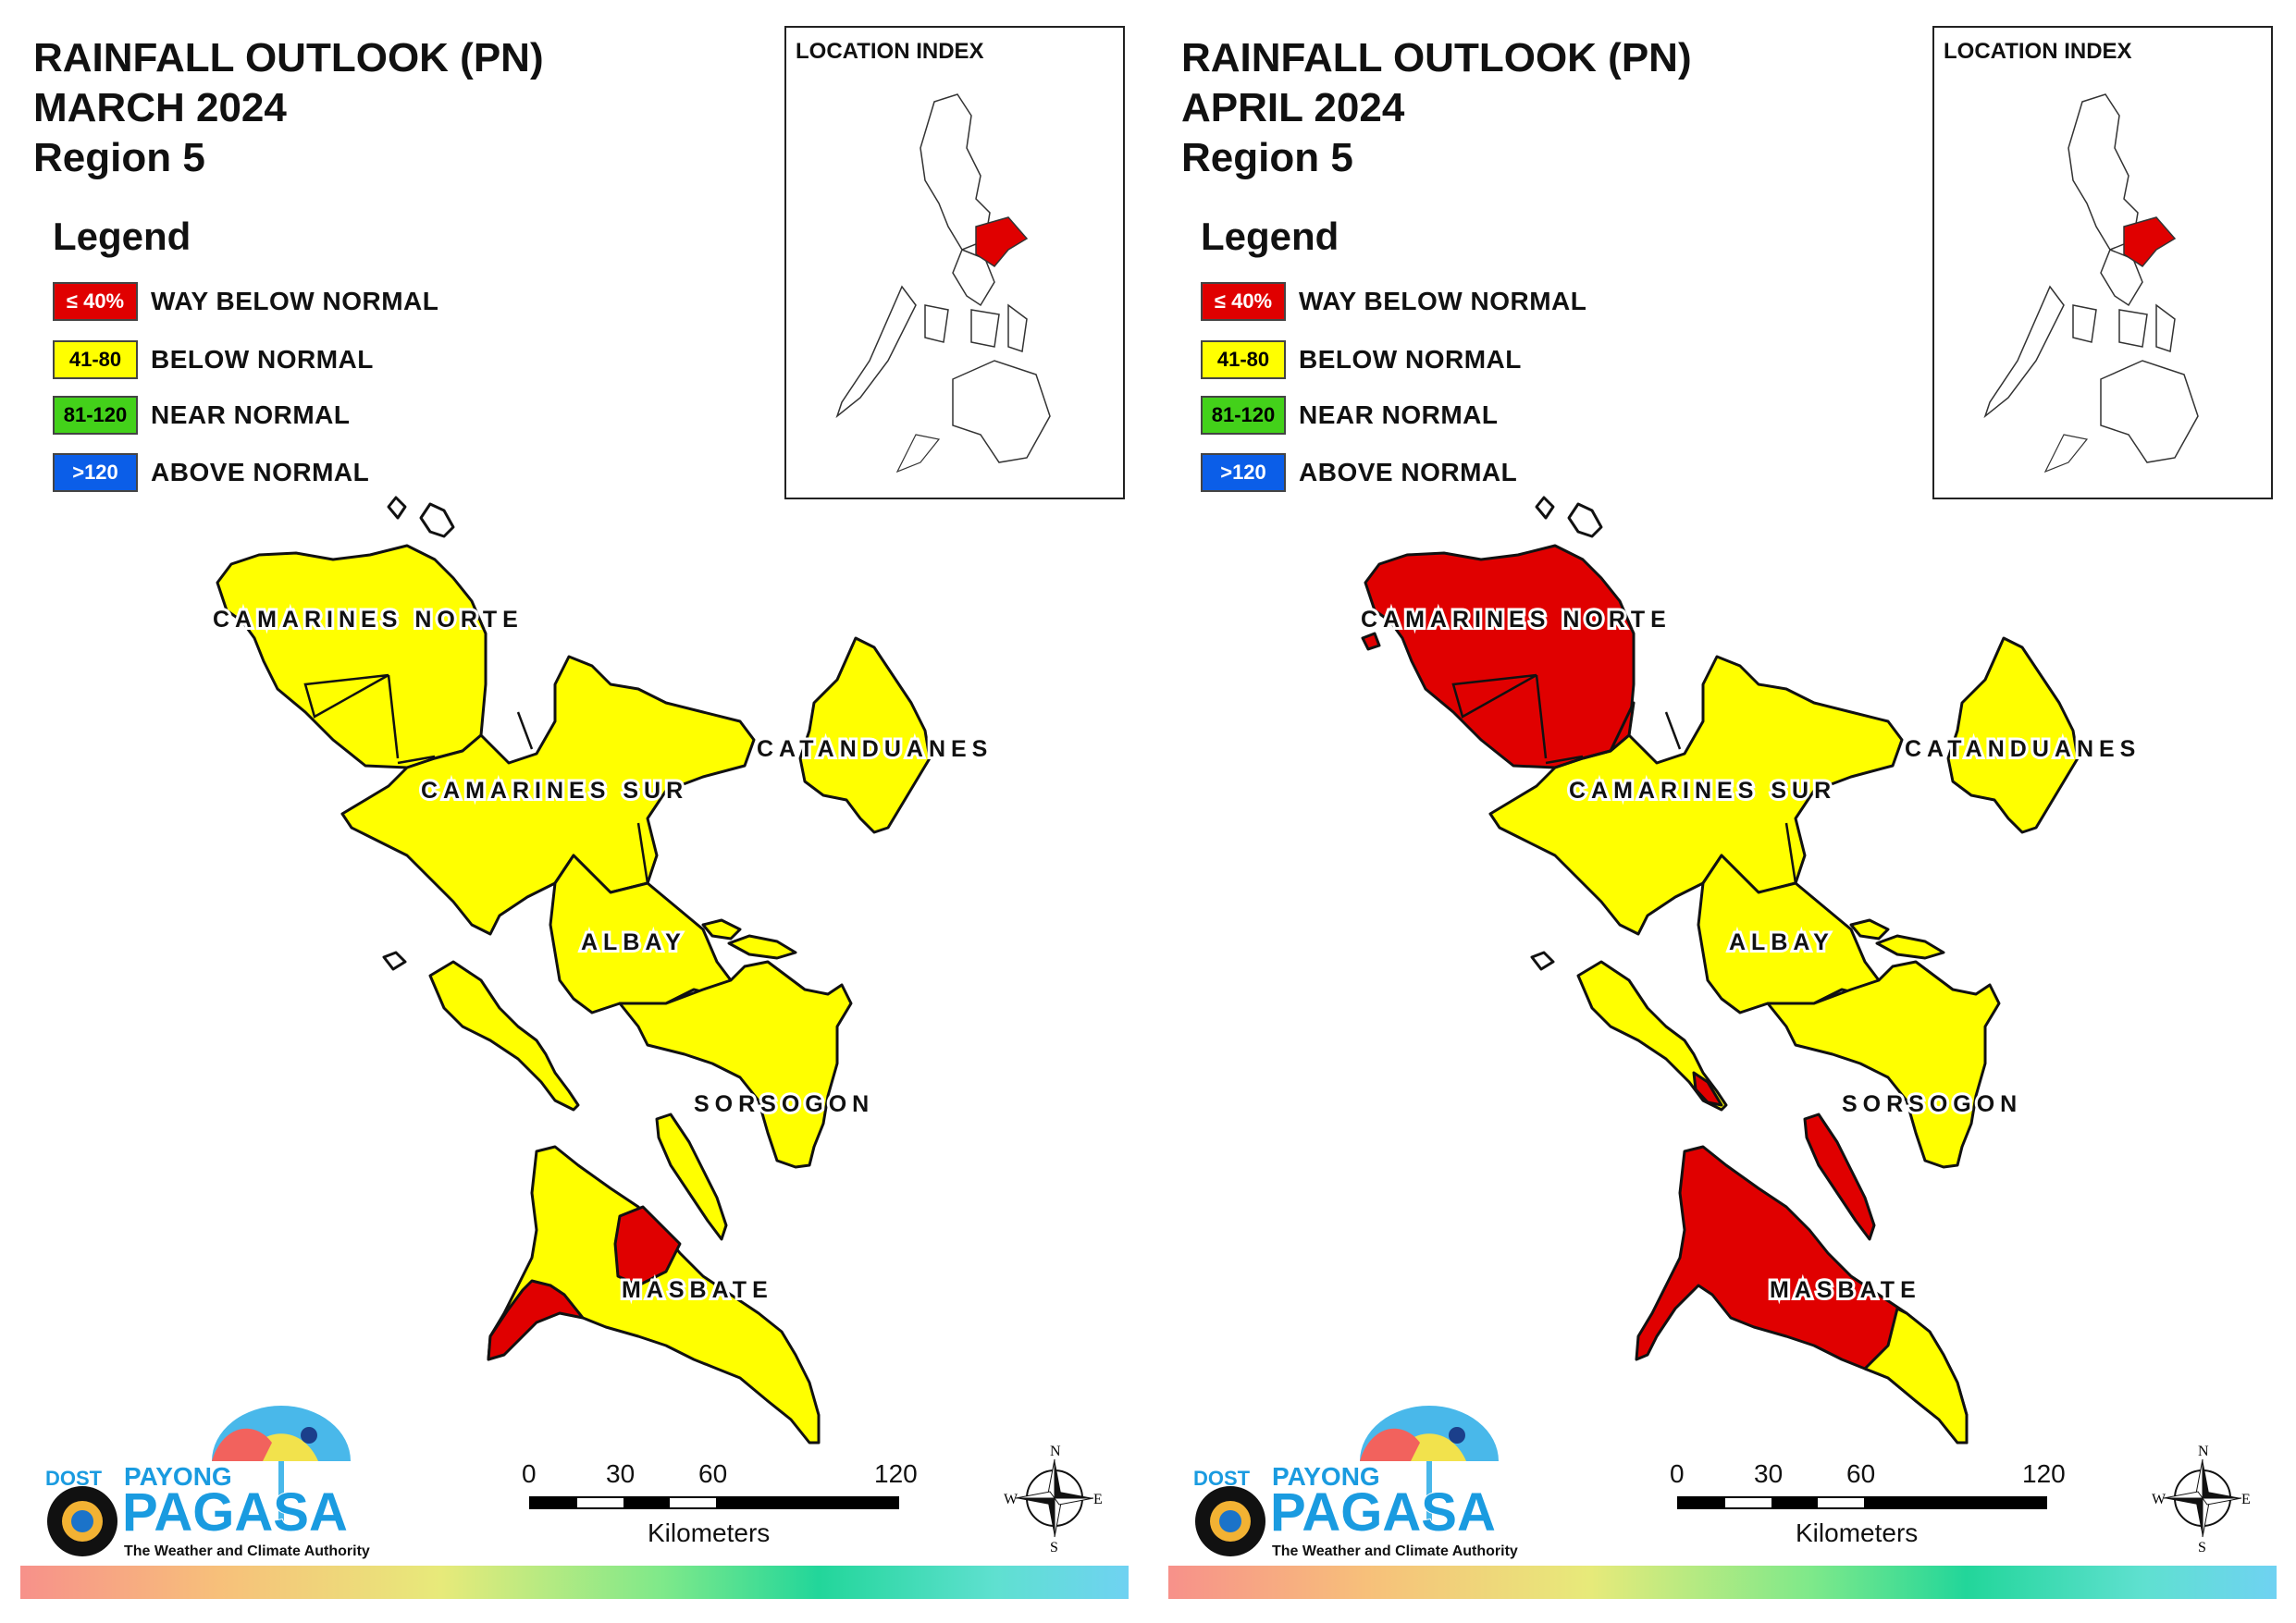  What do you see at coordinates (119, 157) in the screenshot?
I see `title-line-3: Region 5` at bounding box center [119, 157].